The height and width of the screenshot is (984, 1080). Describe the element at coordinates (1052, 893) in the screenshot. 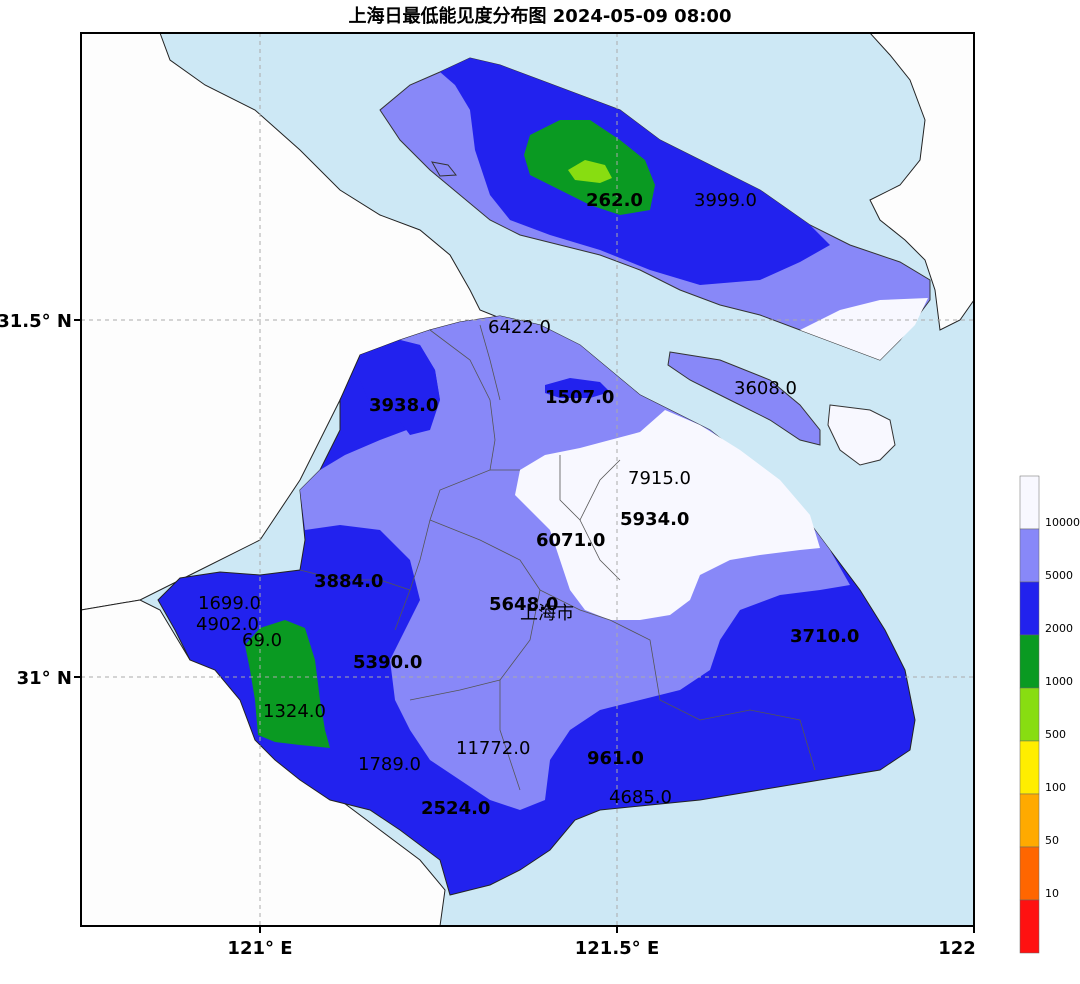

I see `legend-label: 10` at that location.